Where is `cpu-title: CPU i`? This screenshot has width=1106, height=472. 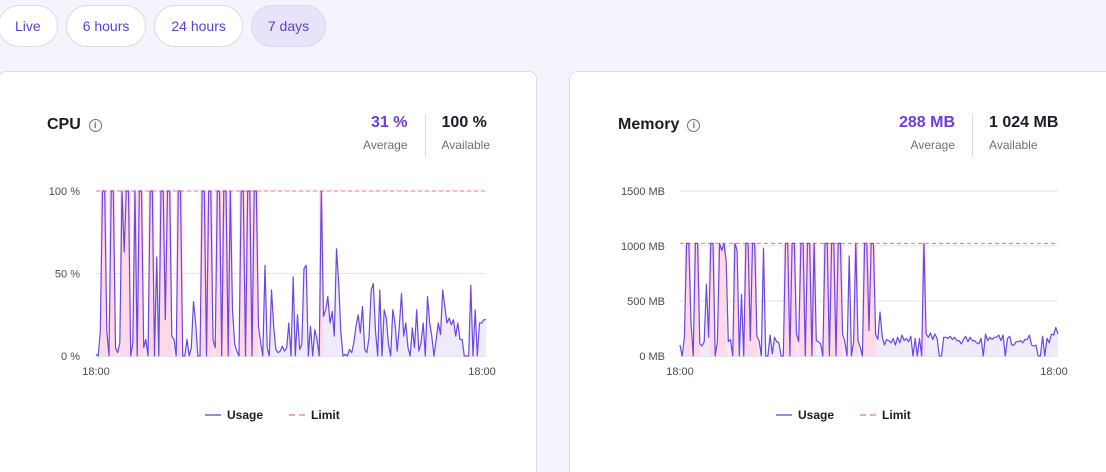 cpu-title: CPU i is located at coordinates (74, 125).